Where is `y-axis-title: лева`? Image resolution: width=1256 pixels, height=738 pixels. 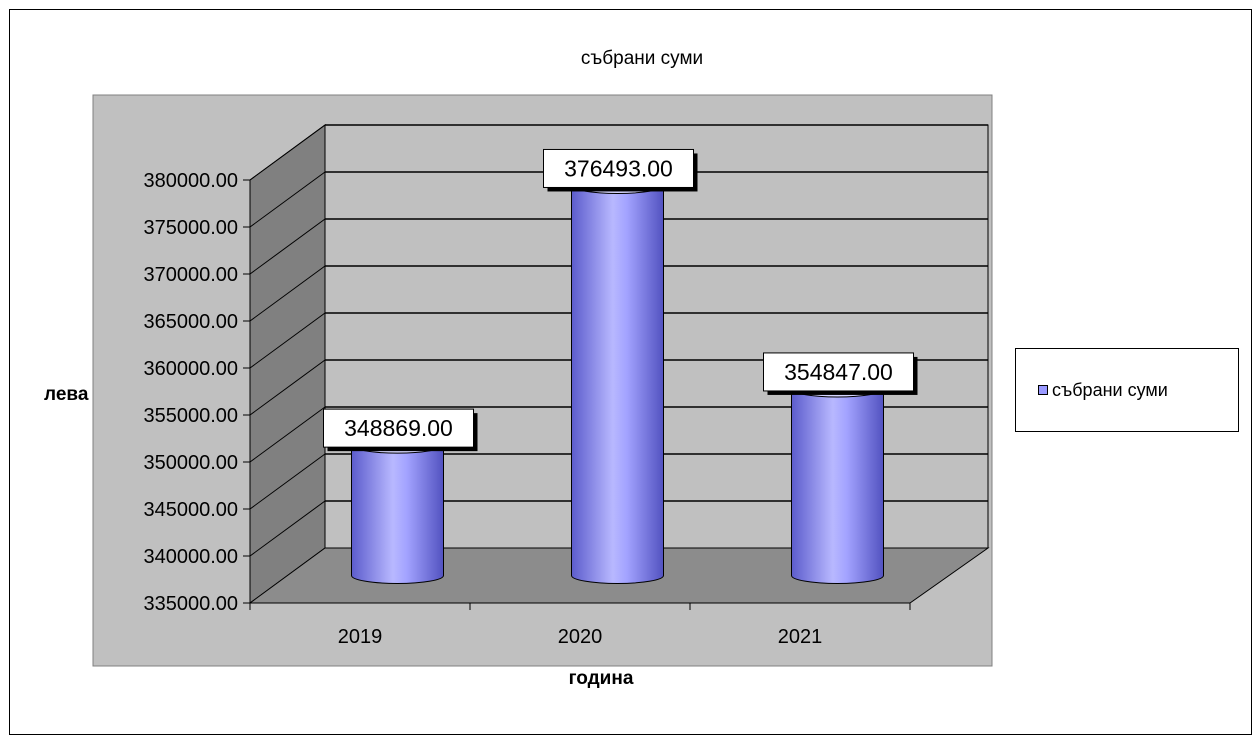 y-axis-title: лева is located at coordinates (66, 394).